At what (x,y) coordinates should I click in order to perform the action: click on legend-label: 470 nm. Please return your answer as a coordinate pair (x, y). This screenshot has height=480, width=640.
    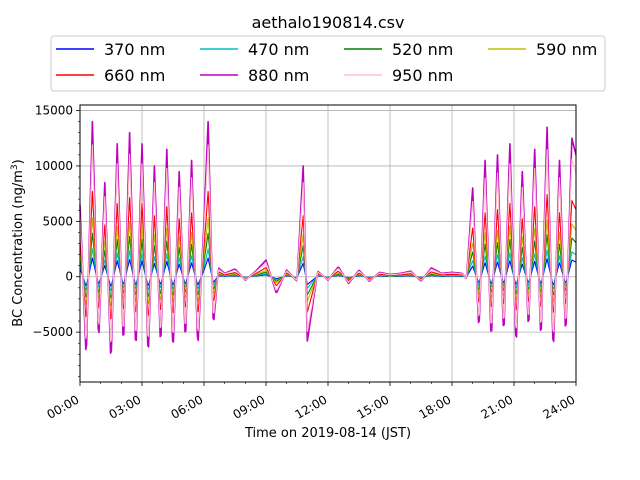
    Looking at the image, I should click on (278, 49).